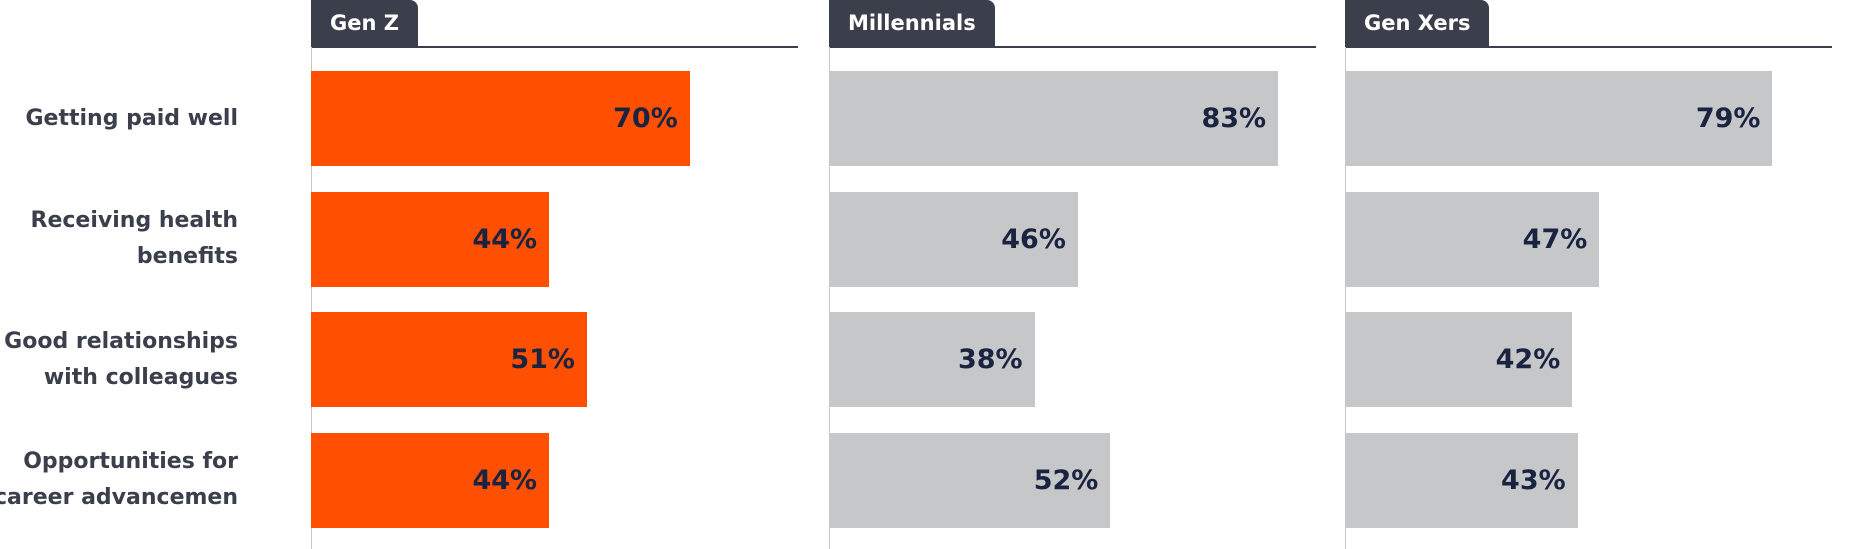 This screenshot has width=1854, height=549. I want to click on value-label: 51%, so click(542, 359).